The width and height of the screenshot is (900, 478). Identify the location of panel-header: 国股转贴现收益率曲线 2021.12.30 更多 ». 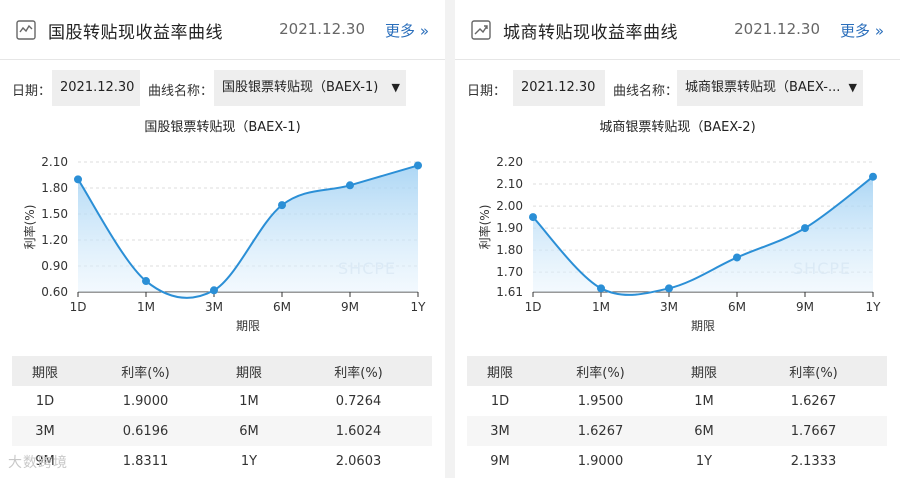
(222, 30).